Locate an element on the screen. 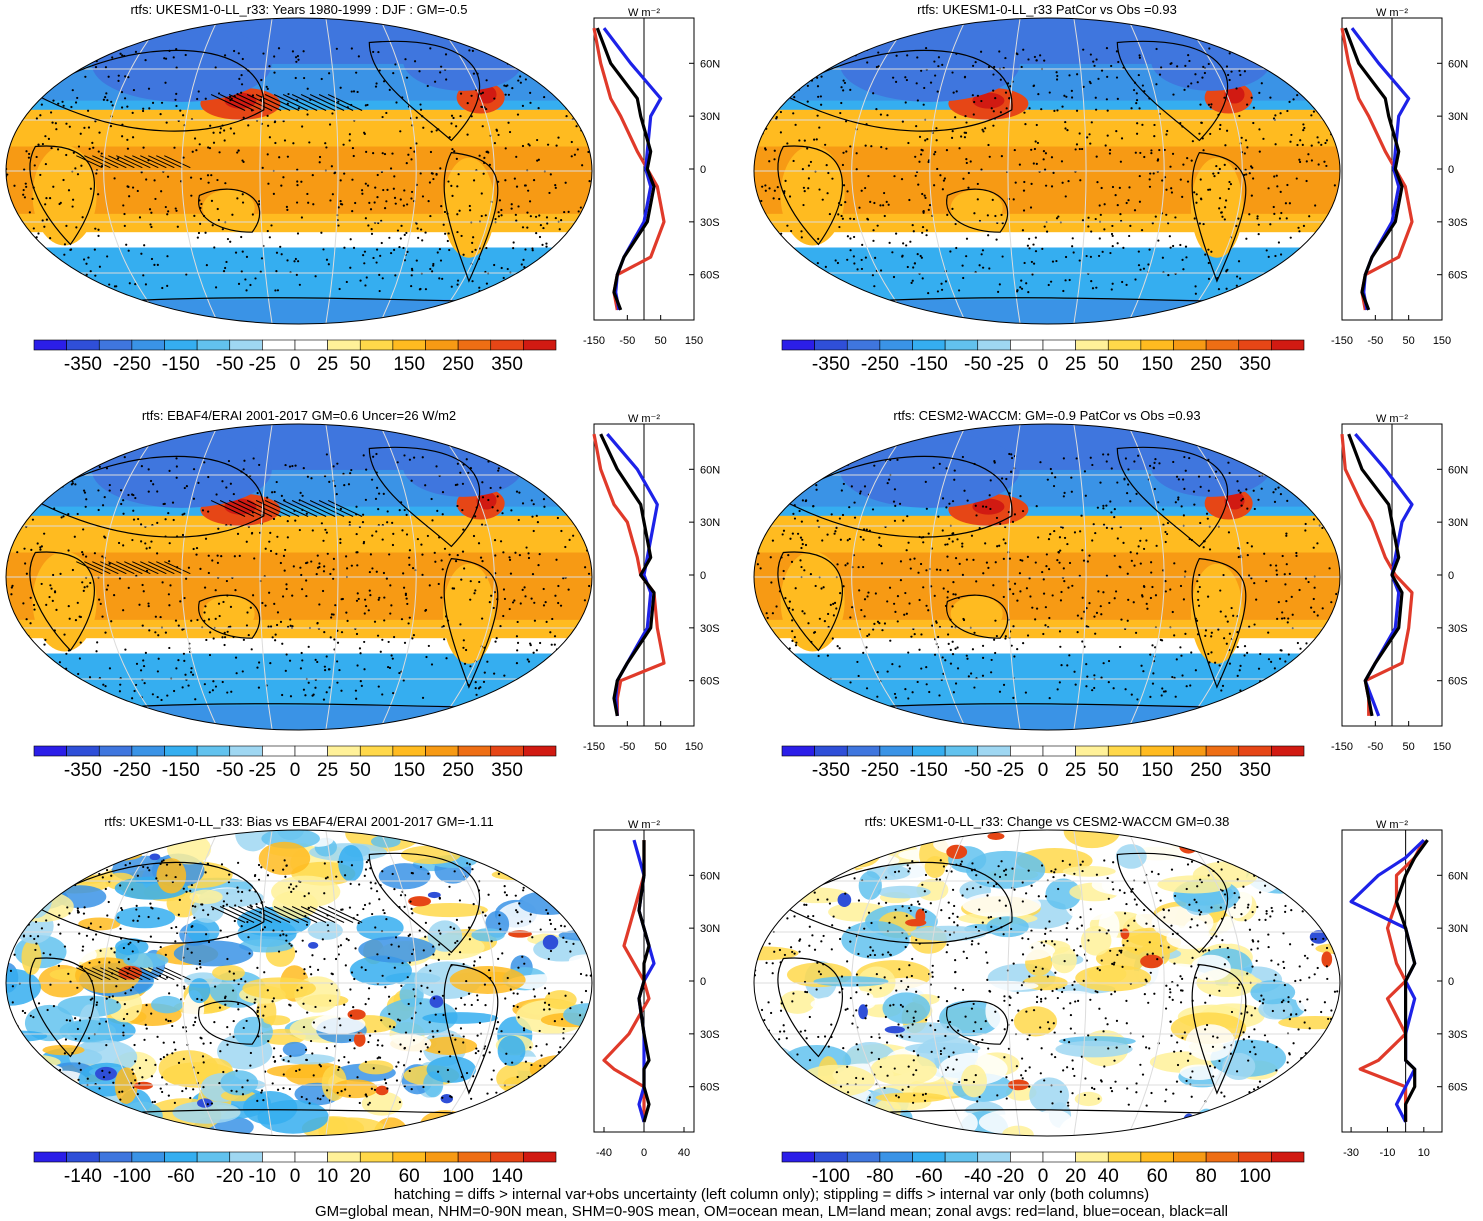 The width and height of the screenshot is (1483, 1221). south-america-outline is located at coordinates (1219, 623).